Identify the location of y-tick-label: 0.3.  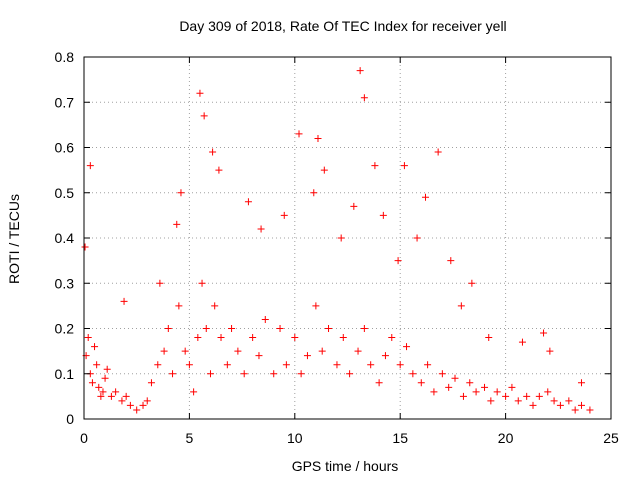
(65, 283).